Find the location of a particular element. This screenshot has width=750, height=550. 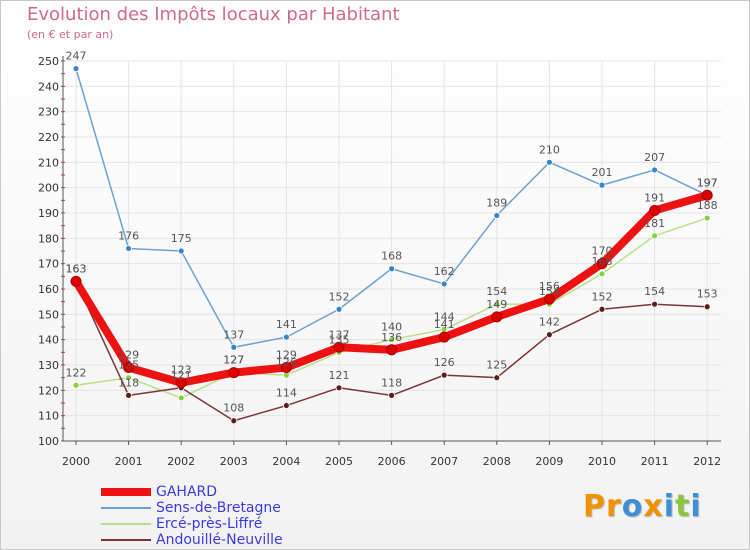

data-label-erce-pres-liffre: 125 is located at coordinates (128, 365).